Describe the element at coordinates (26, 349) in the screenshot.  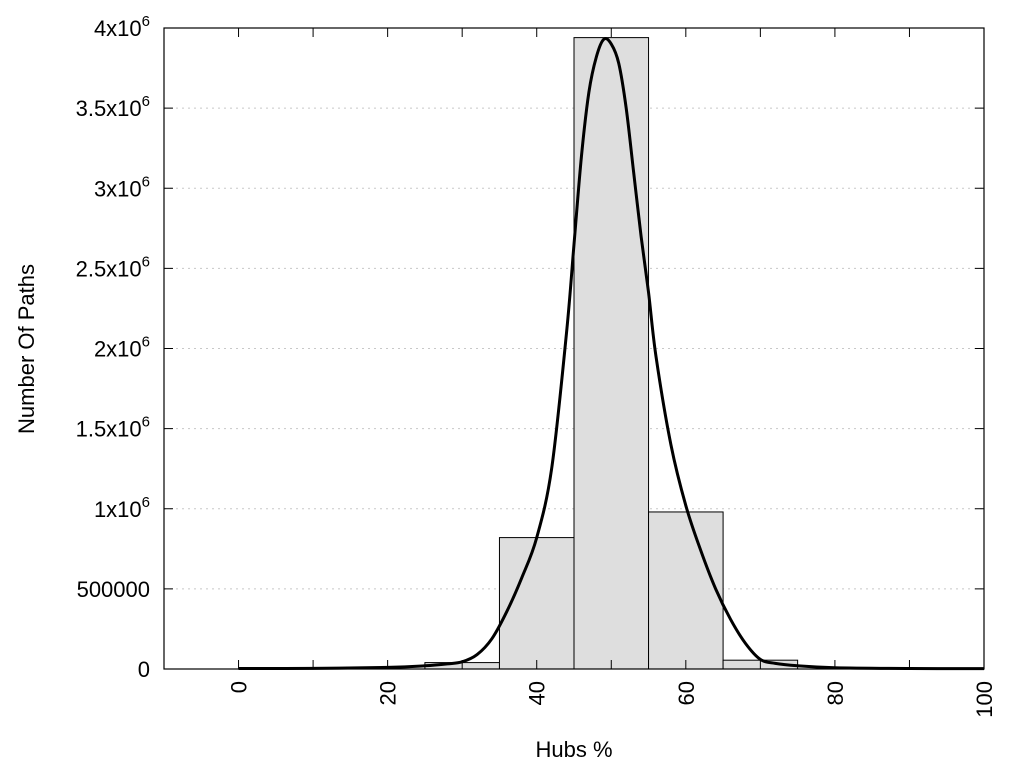
I see `y-axis-label: Number Of Paths` at that location.